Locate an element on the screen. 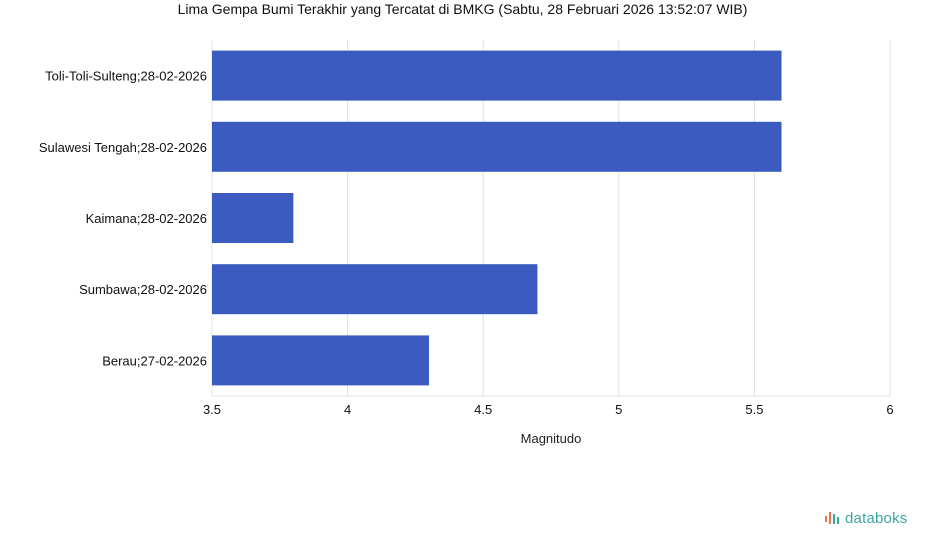 The height and width of the screenshot is (547, 925). category-label: Sumbawa;28-02-2026 is located at coordinates (143, 289).